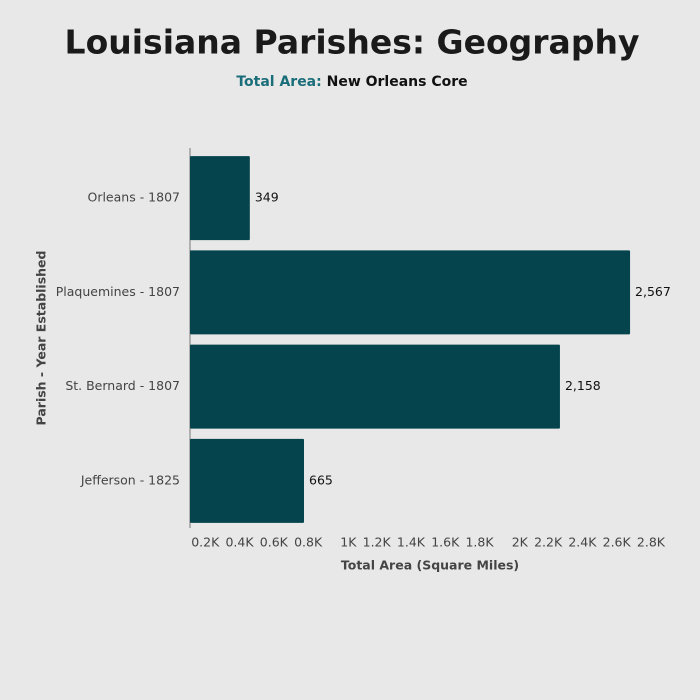 The image size is (700, 700). Describe the element at coordinates (308, 542) in the screenshot. I see `x-tick-label: 0.8K` at that location.